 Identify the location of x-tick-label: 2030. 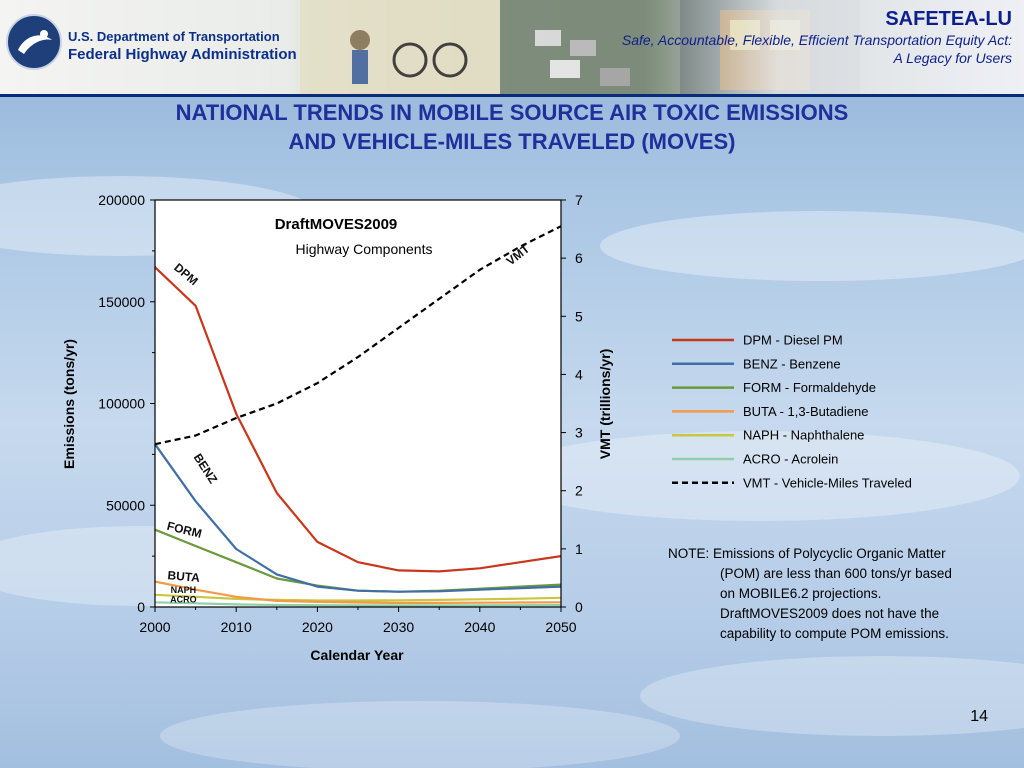
(398, 627).